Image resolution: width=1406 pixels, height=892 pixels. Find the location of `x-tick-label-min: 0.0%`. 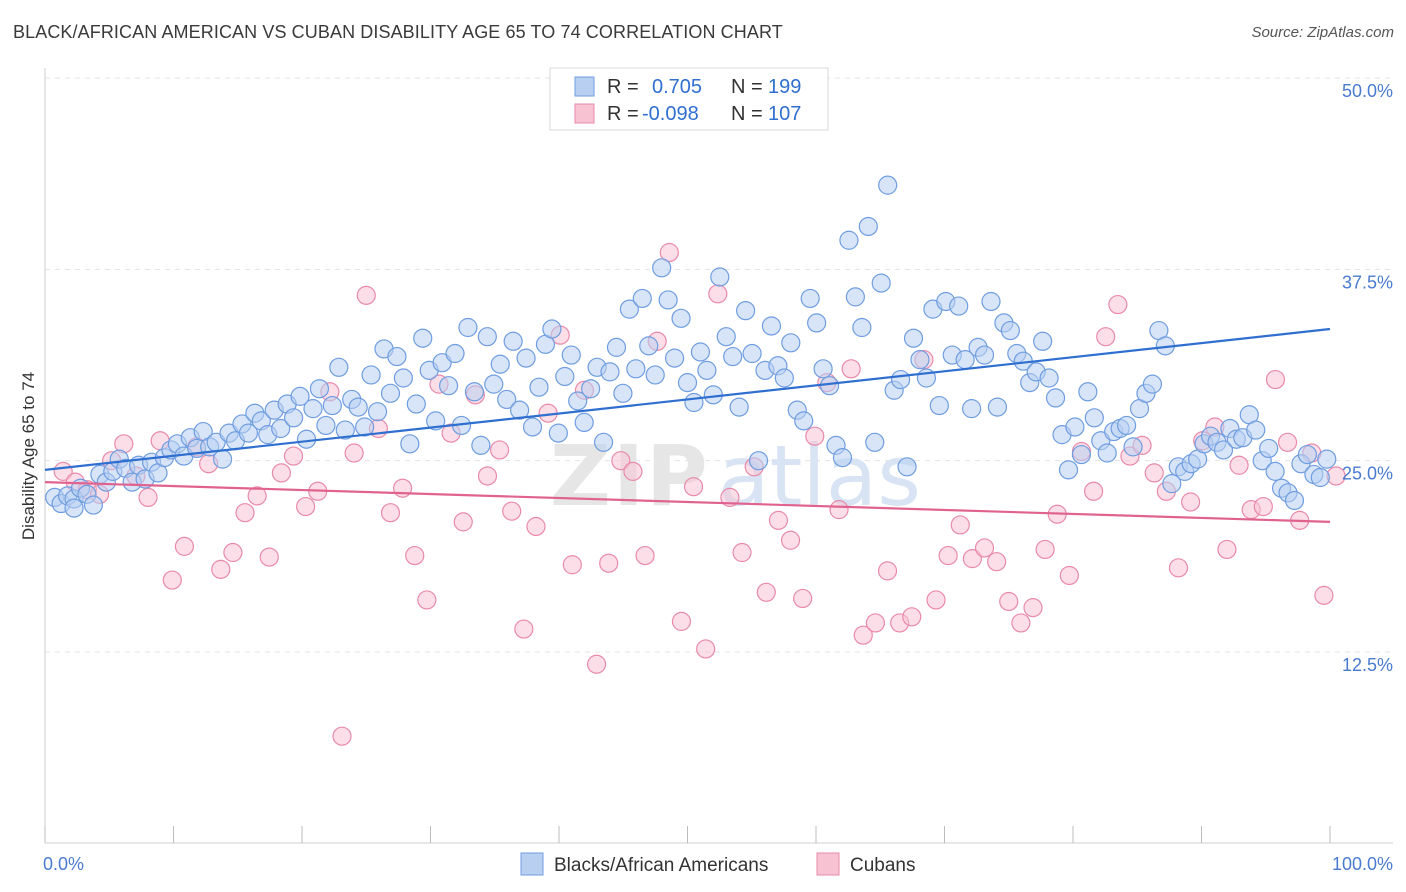

x-tick-label-min: 0.0% is located at coordinates (63, 864).